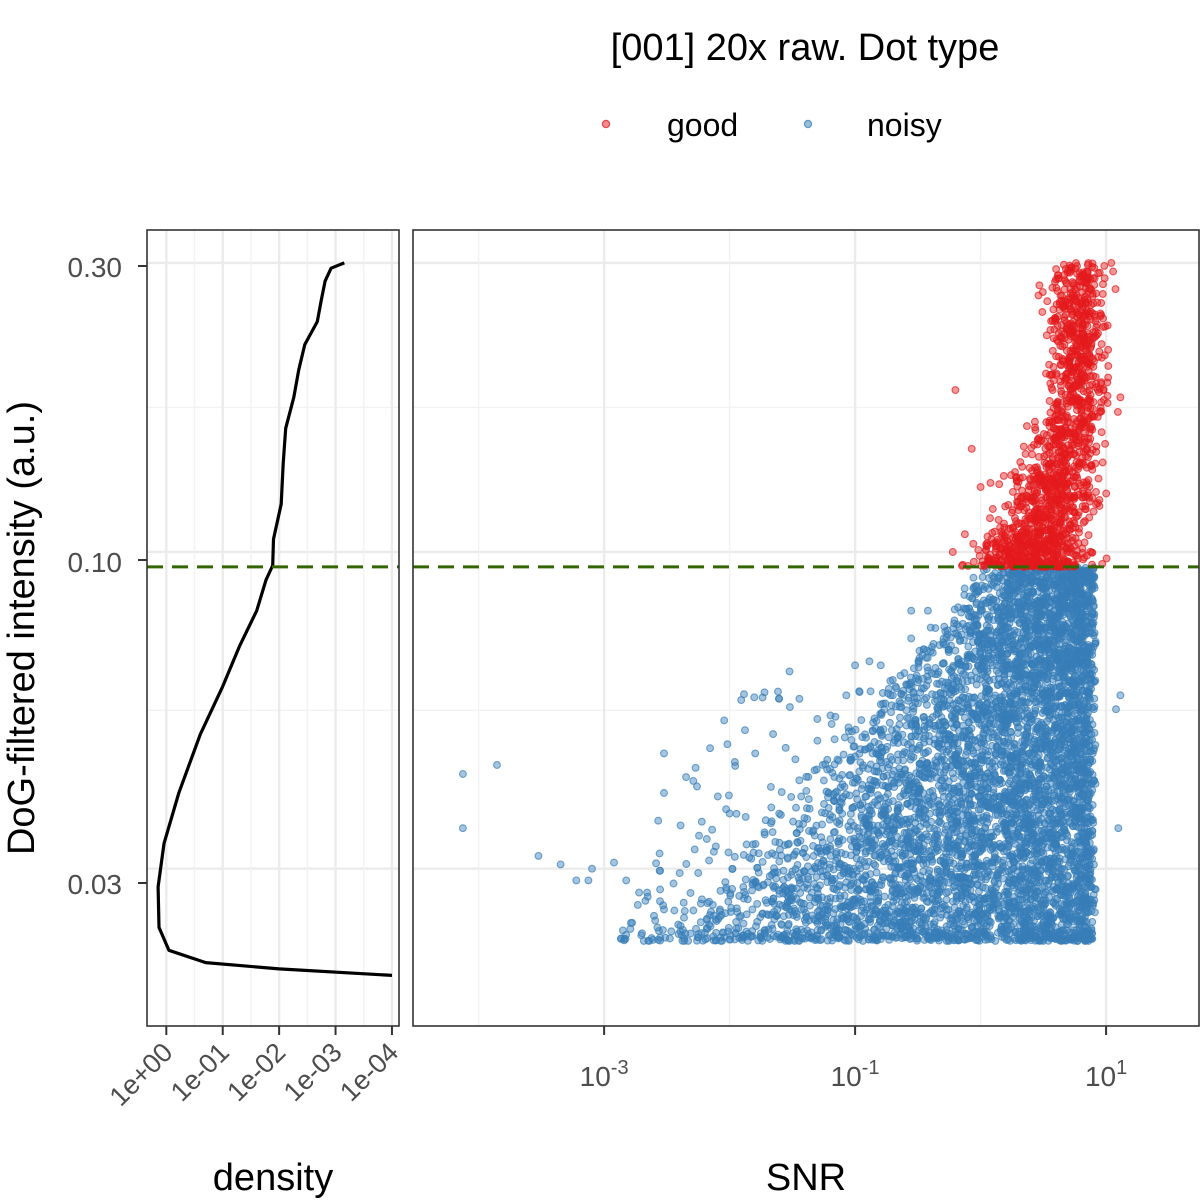 Image resolution: width=1200 pixels, height=1200 pixels. I want to click on y-tick-label: 0.03, so click(95, 884).